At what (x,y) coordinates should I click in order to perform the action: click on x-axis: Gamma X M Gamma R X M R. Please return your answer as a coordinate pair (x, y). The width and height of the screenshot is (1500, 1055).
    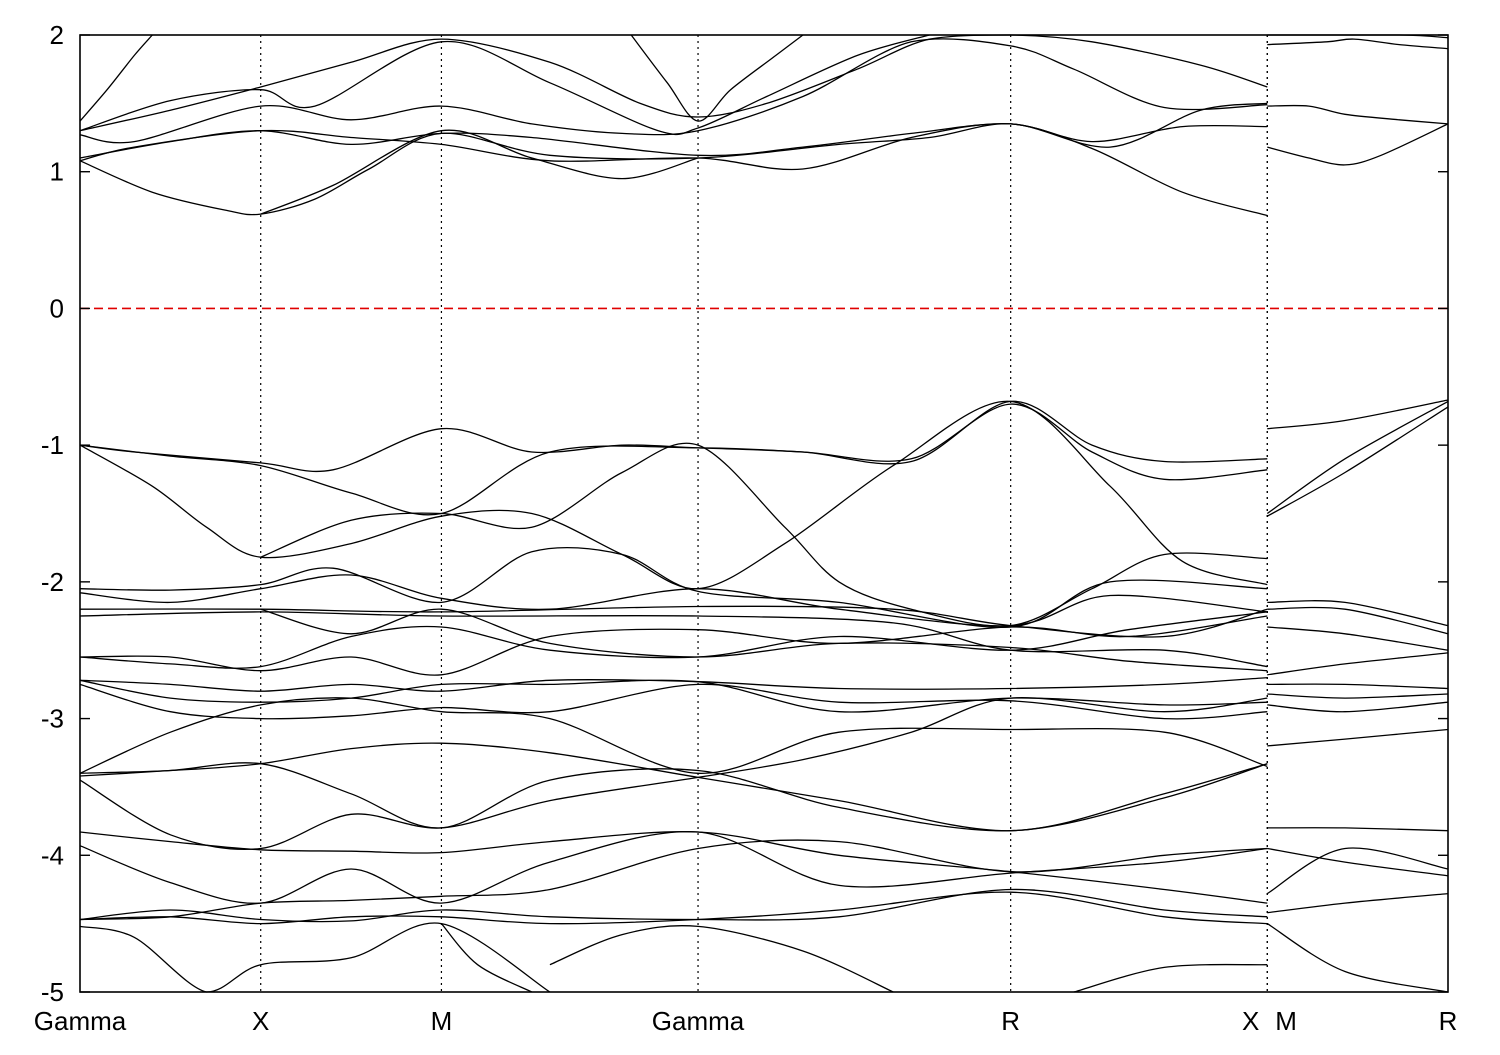
    Looking at the image, I should click on (746, 1021).